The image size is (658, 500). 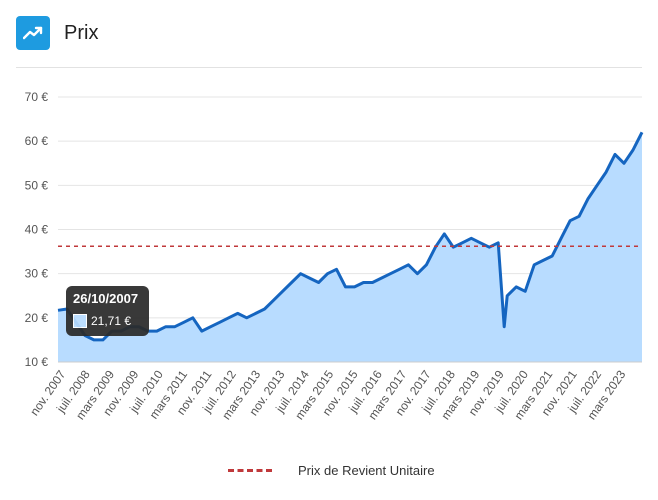 What do you see at coordinates (57, 33) in the screenshot?
I see `chart-header: Prix` at bounding box center [57, 33].